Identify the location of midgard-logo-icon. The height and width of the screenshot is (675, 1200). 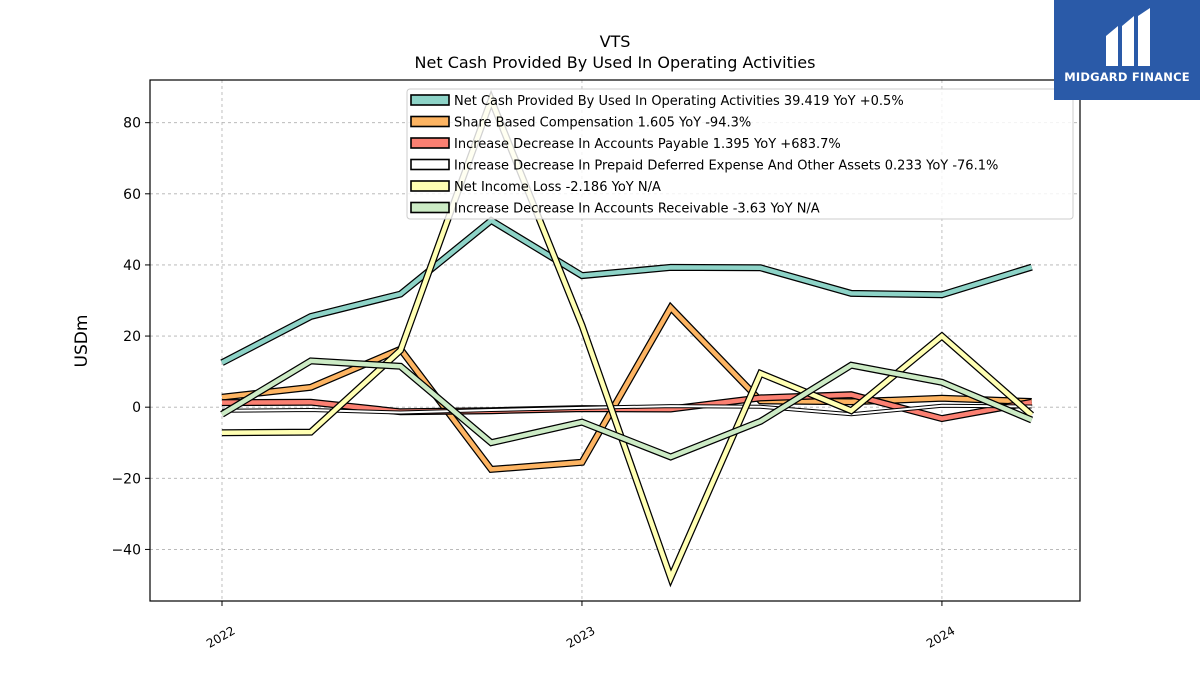
(1128, 37).